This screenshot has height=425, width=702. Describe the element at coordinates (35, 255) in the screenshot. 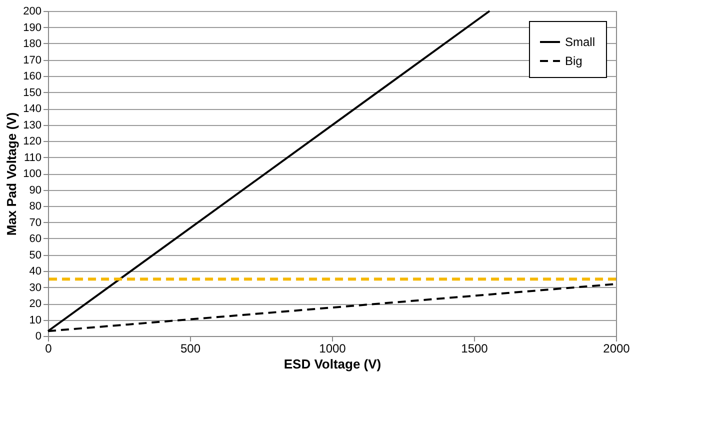

I see `y-tick-label: 50` at that location.